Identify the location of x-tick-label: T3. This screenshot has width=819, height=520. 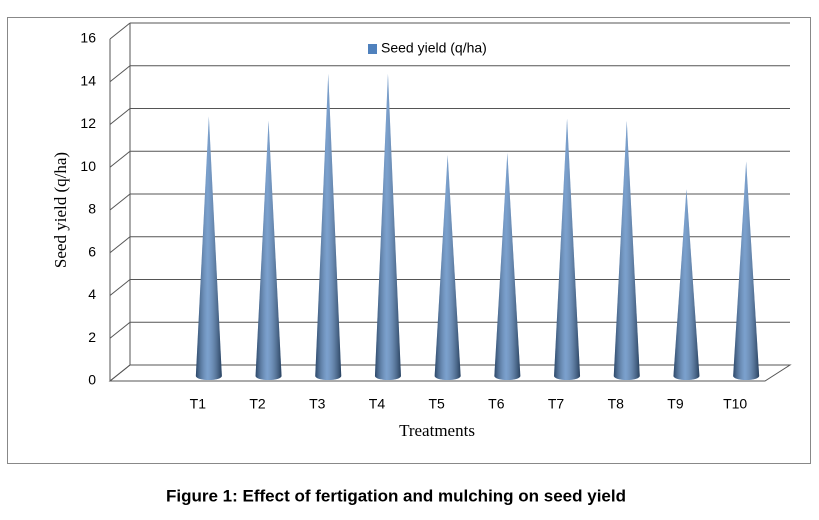
(317, 404).